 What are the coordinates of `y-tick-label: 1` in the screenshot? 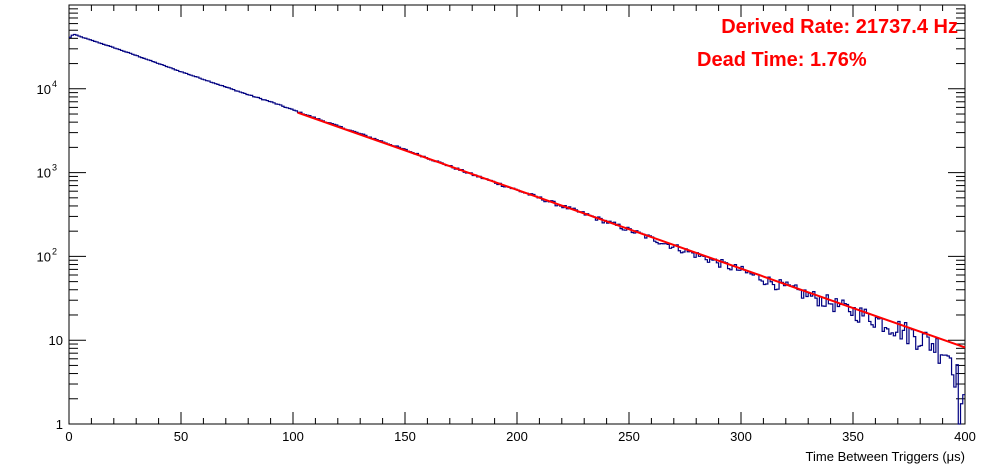 It's located at (59, 424).